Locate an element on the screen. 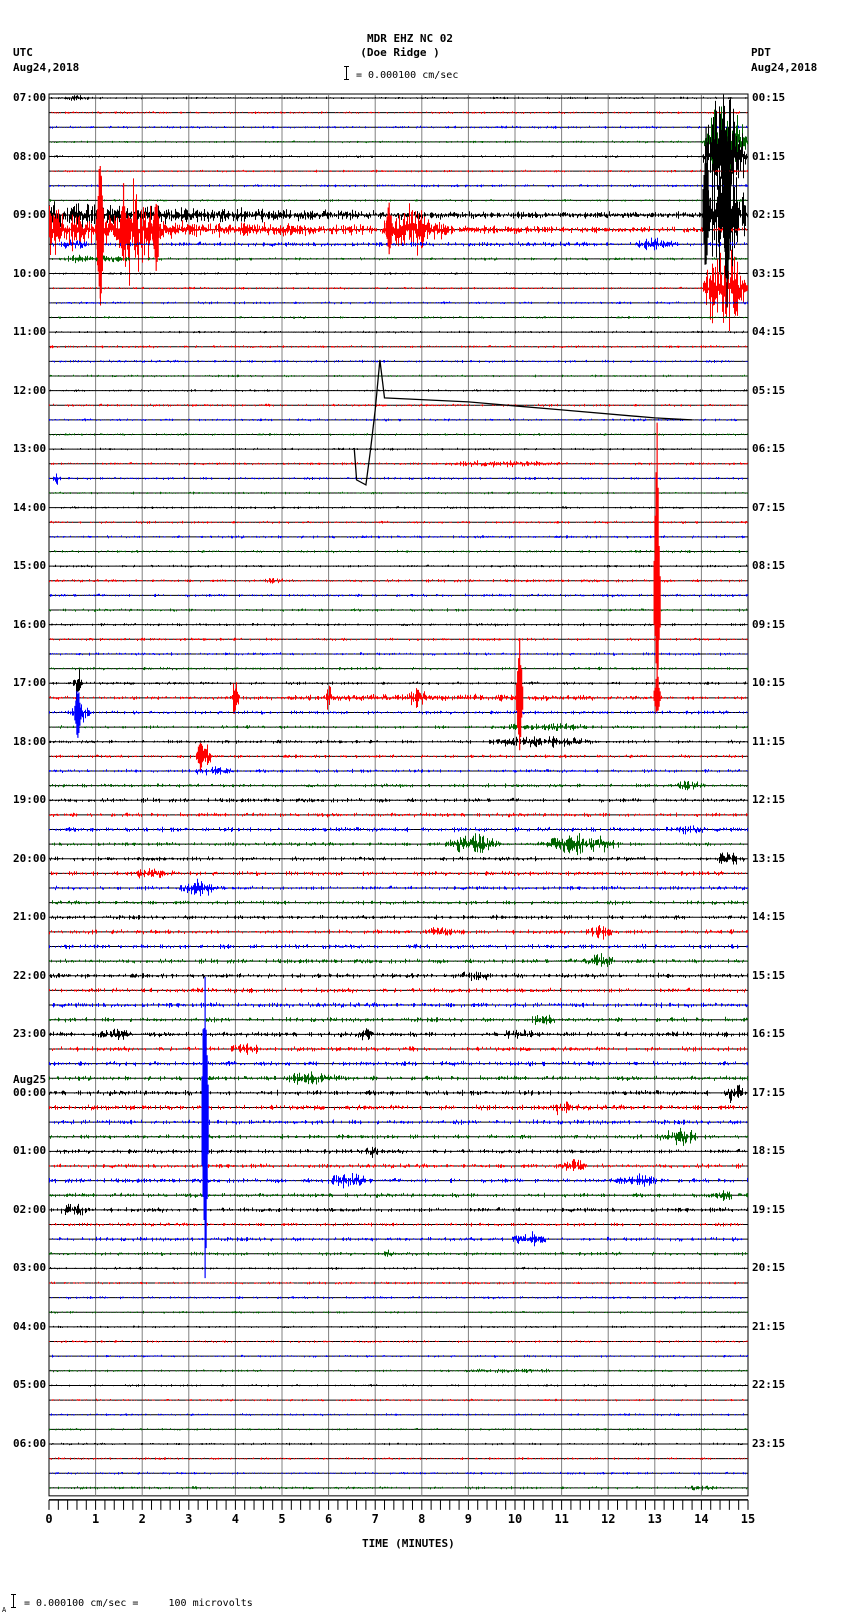  utc-hour-label: 17:00 is located at coordinates (30, 683).